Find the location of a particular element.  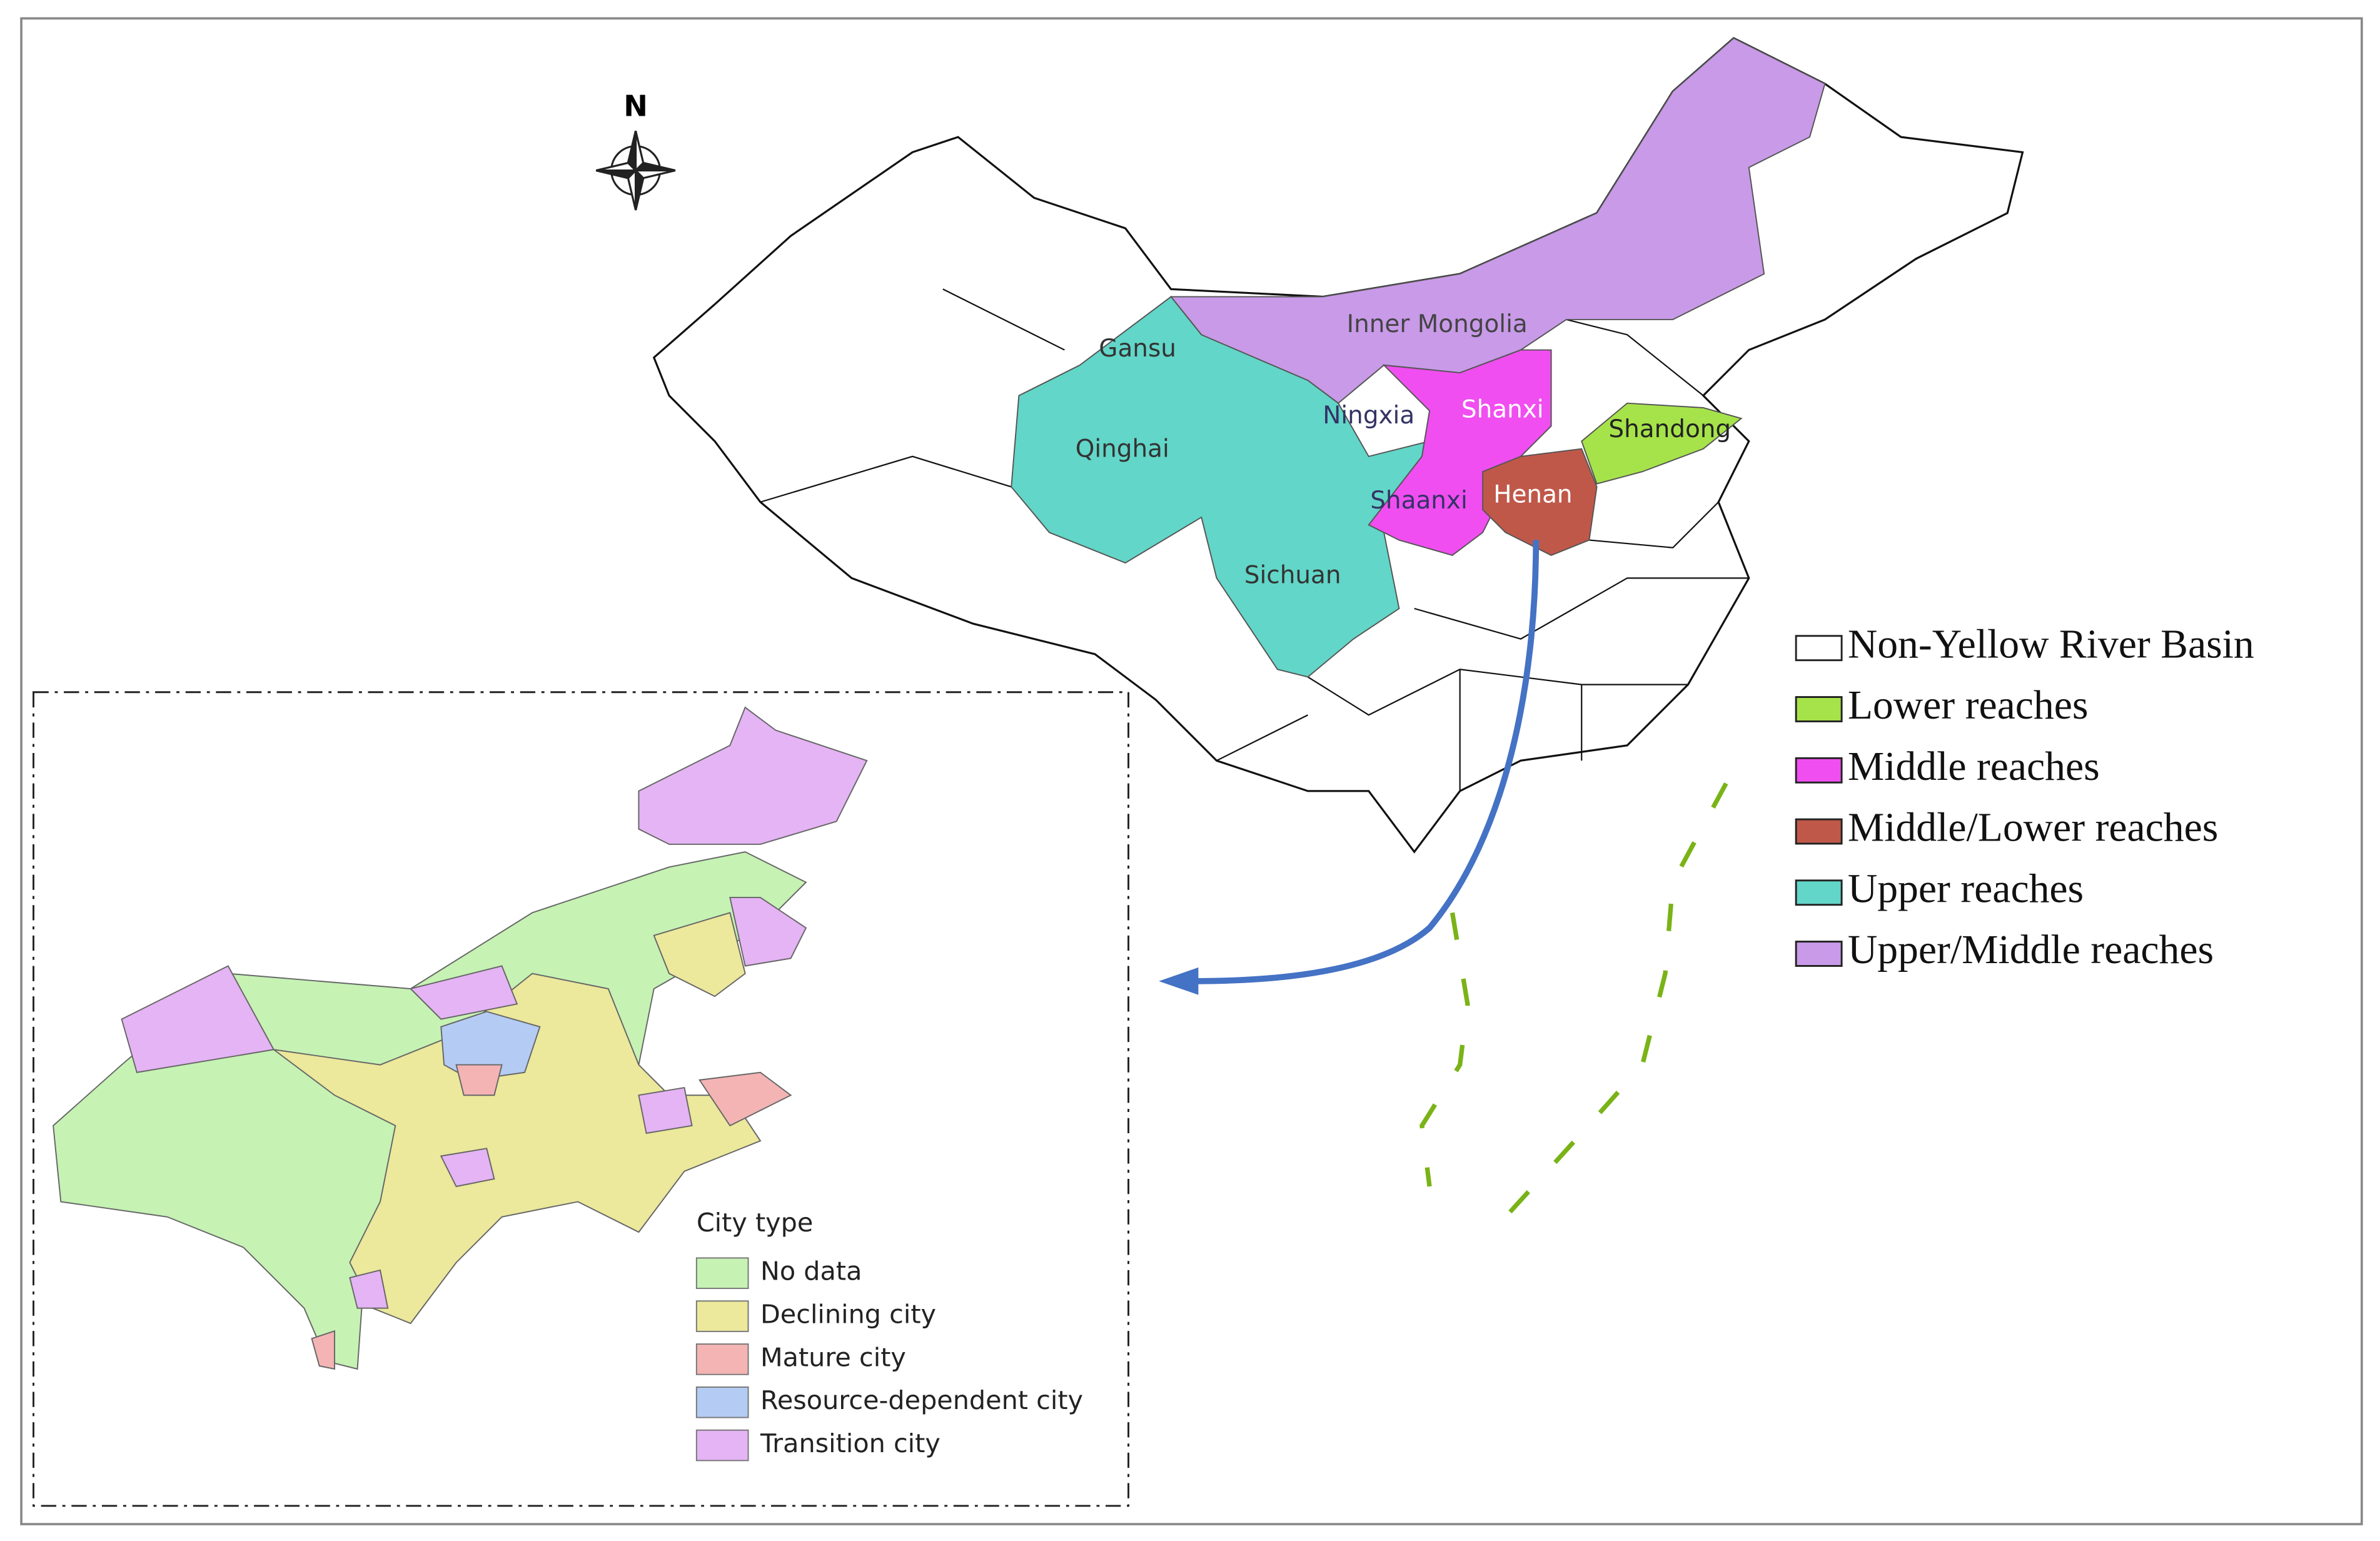

legend-label: Declining city is located at coordinates (848, 1315).